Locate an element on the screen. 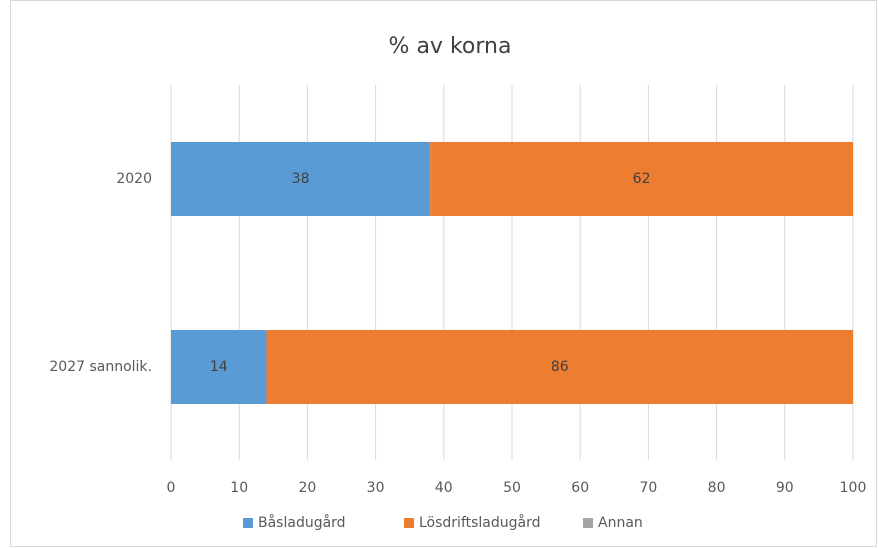 The height and width of the screenshot is (548, 878). x-tick-label: 0 is located at coordinates (171, 488).